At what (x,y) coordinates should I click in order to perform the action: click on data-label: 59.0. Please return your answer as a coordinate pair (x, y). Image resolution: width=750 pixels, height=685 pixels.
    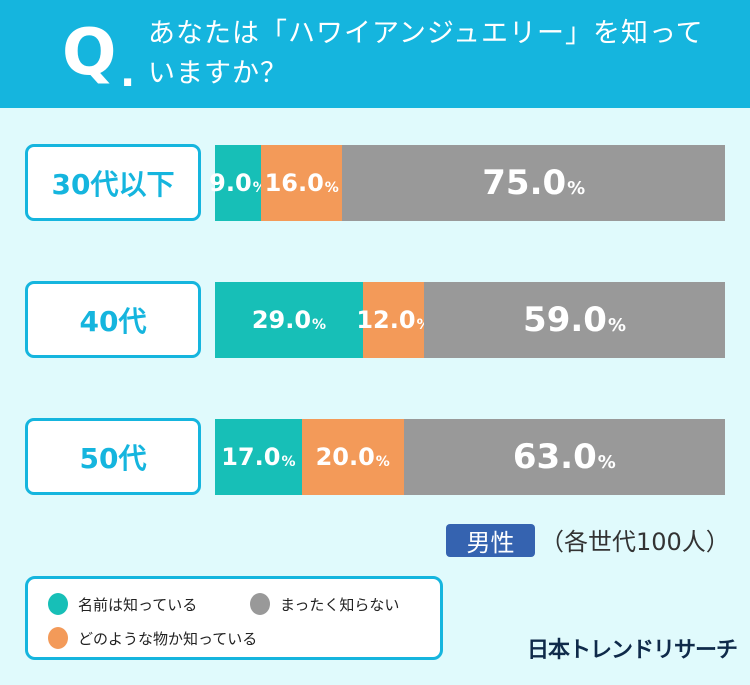
    Looking at the image, I should click on (565, 320).